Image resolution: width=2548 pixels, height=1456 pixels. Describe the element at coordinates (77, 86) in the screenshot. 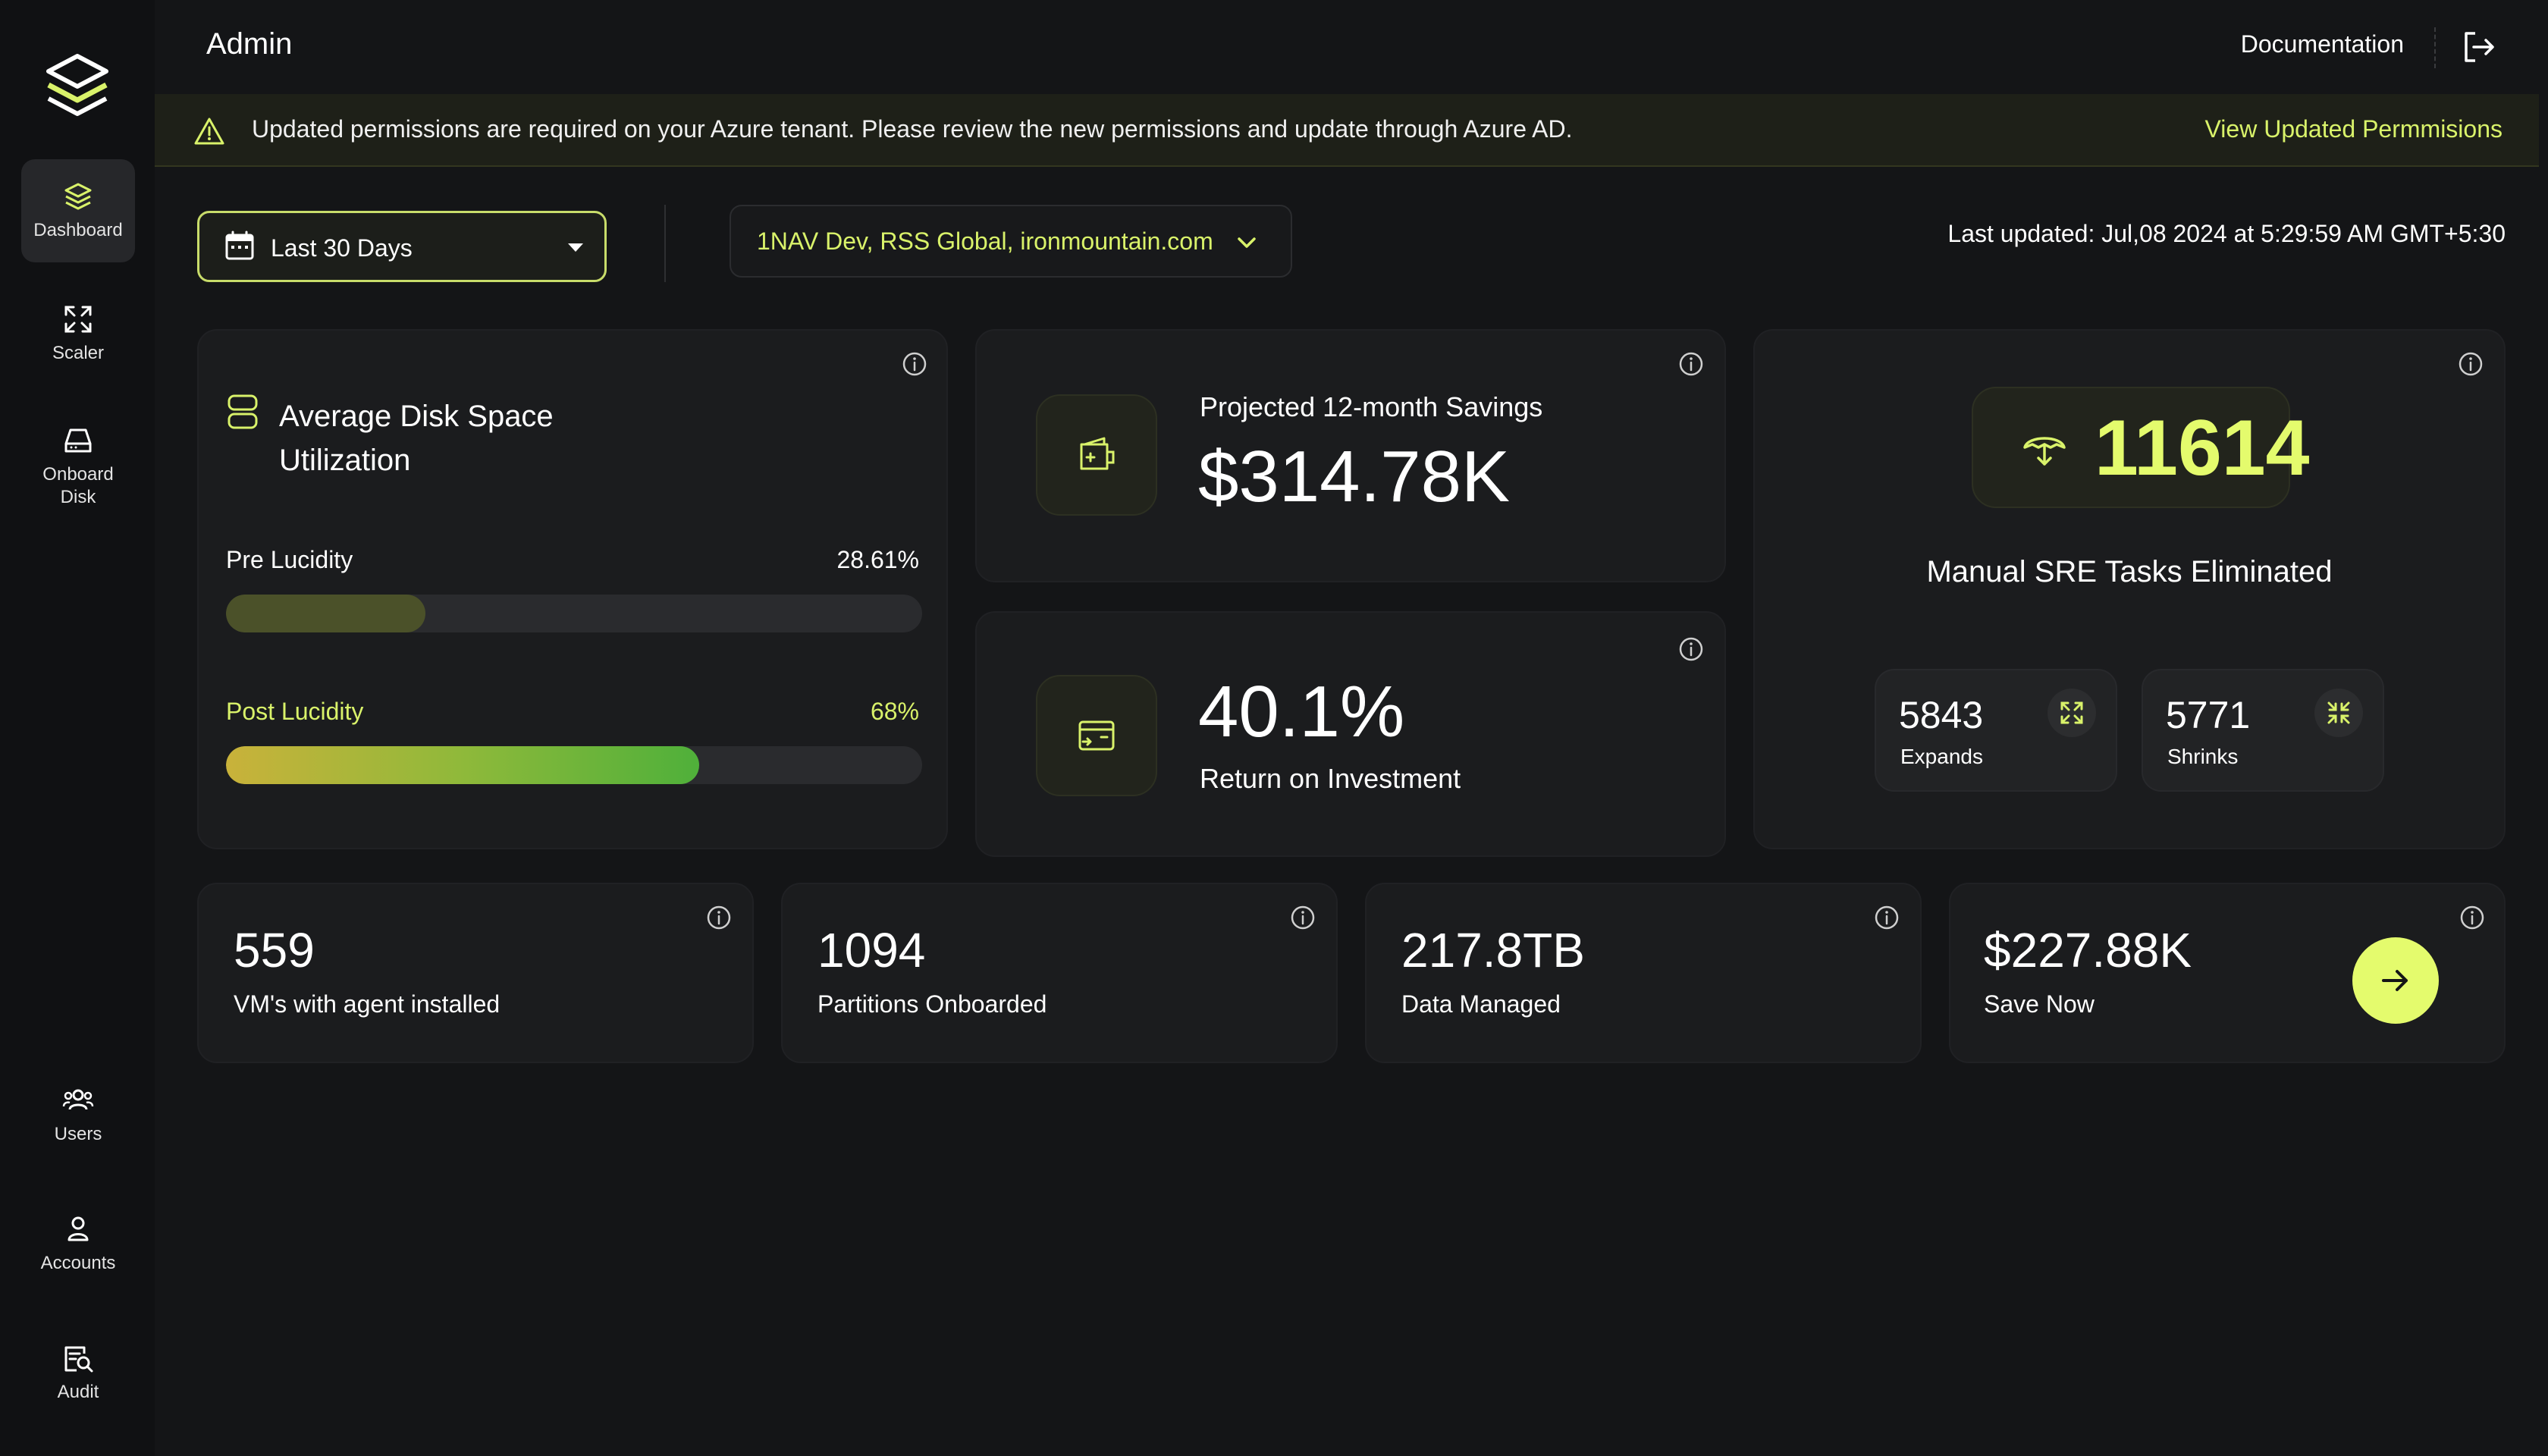

I see `app-logo` at that location.